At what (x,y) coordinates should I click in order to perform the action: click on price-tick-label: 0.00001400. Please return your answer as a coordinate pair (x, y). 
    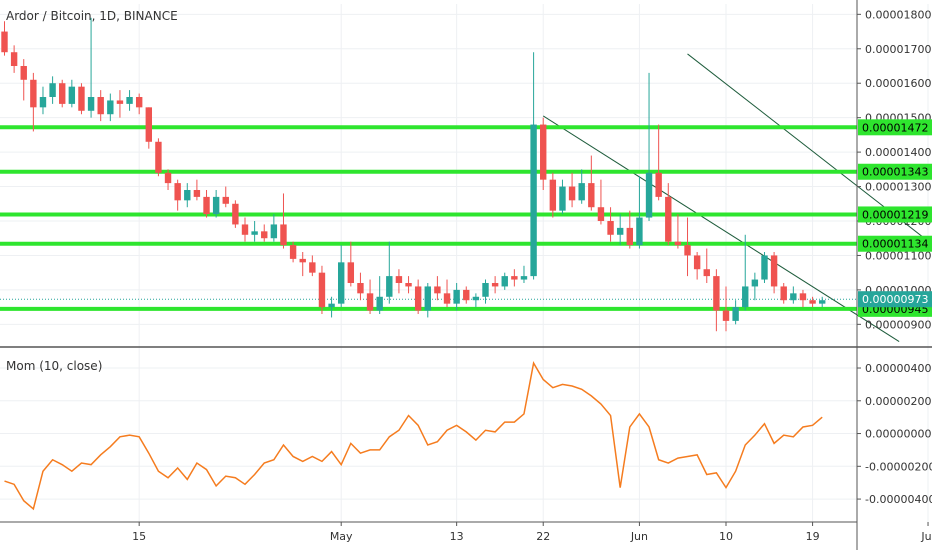
    Looking at the image, I should click on (898, 152).